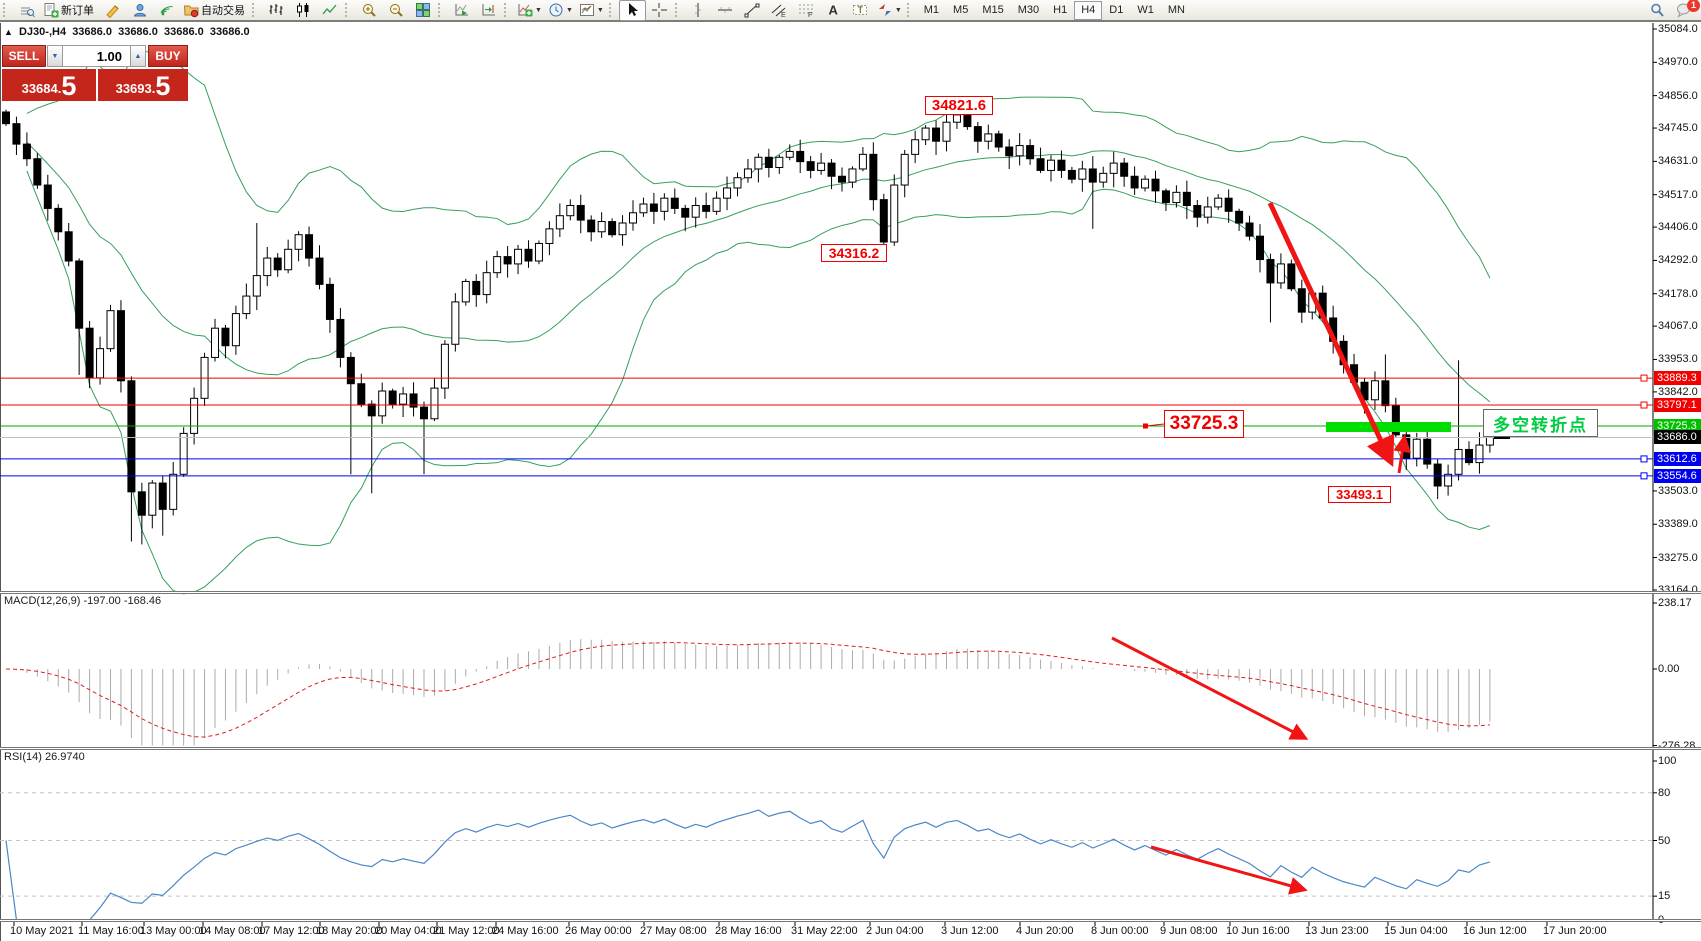  What do you see at coordinates (993, 9) in the screenshot?
I see `timeframe-m15-button: M15` at bounding box center [993, 9].